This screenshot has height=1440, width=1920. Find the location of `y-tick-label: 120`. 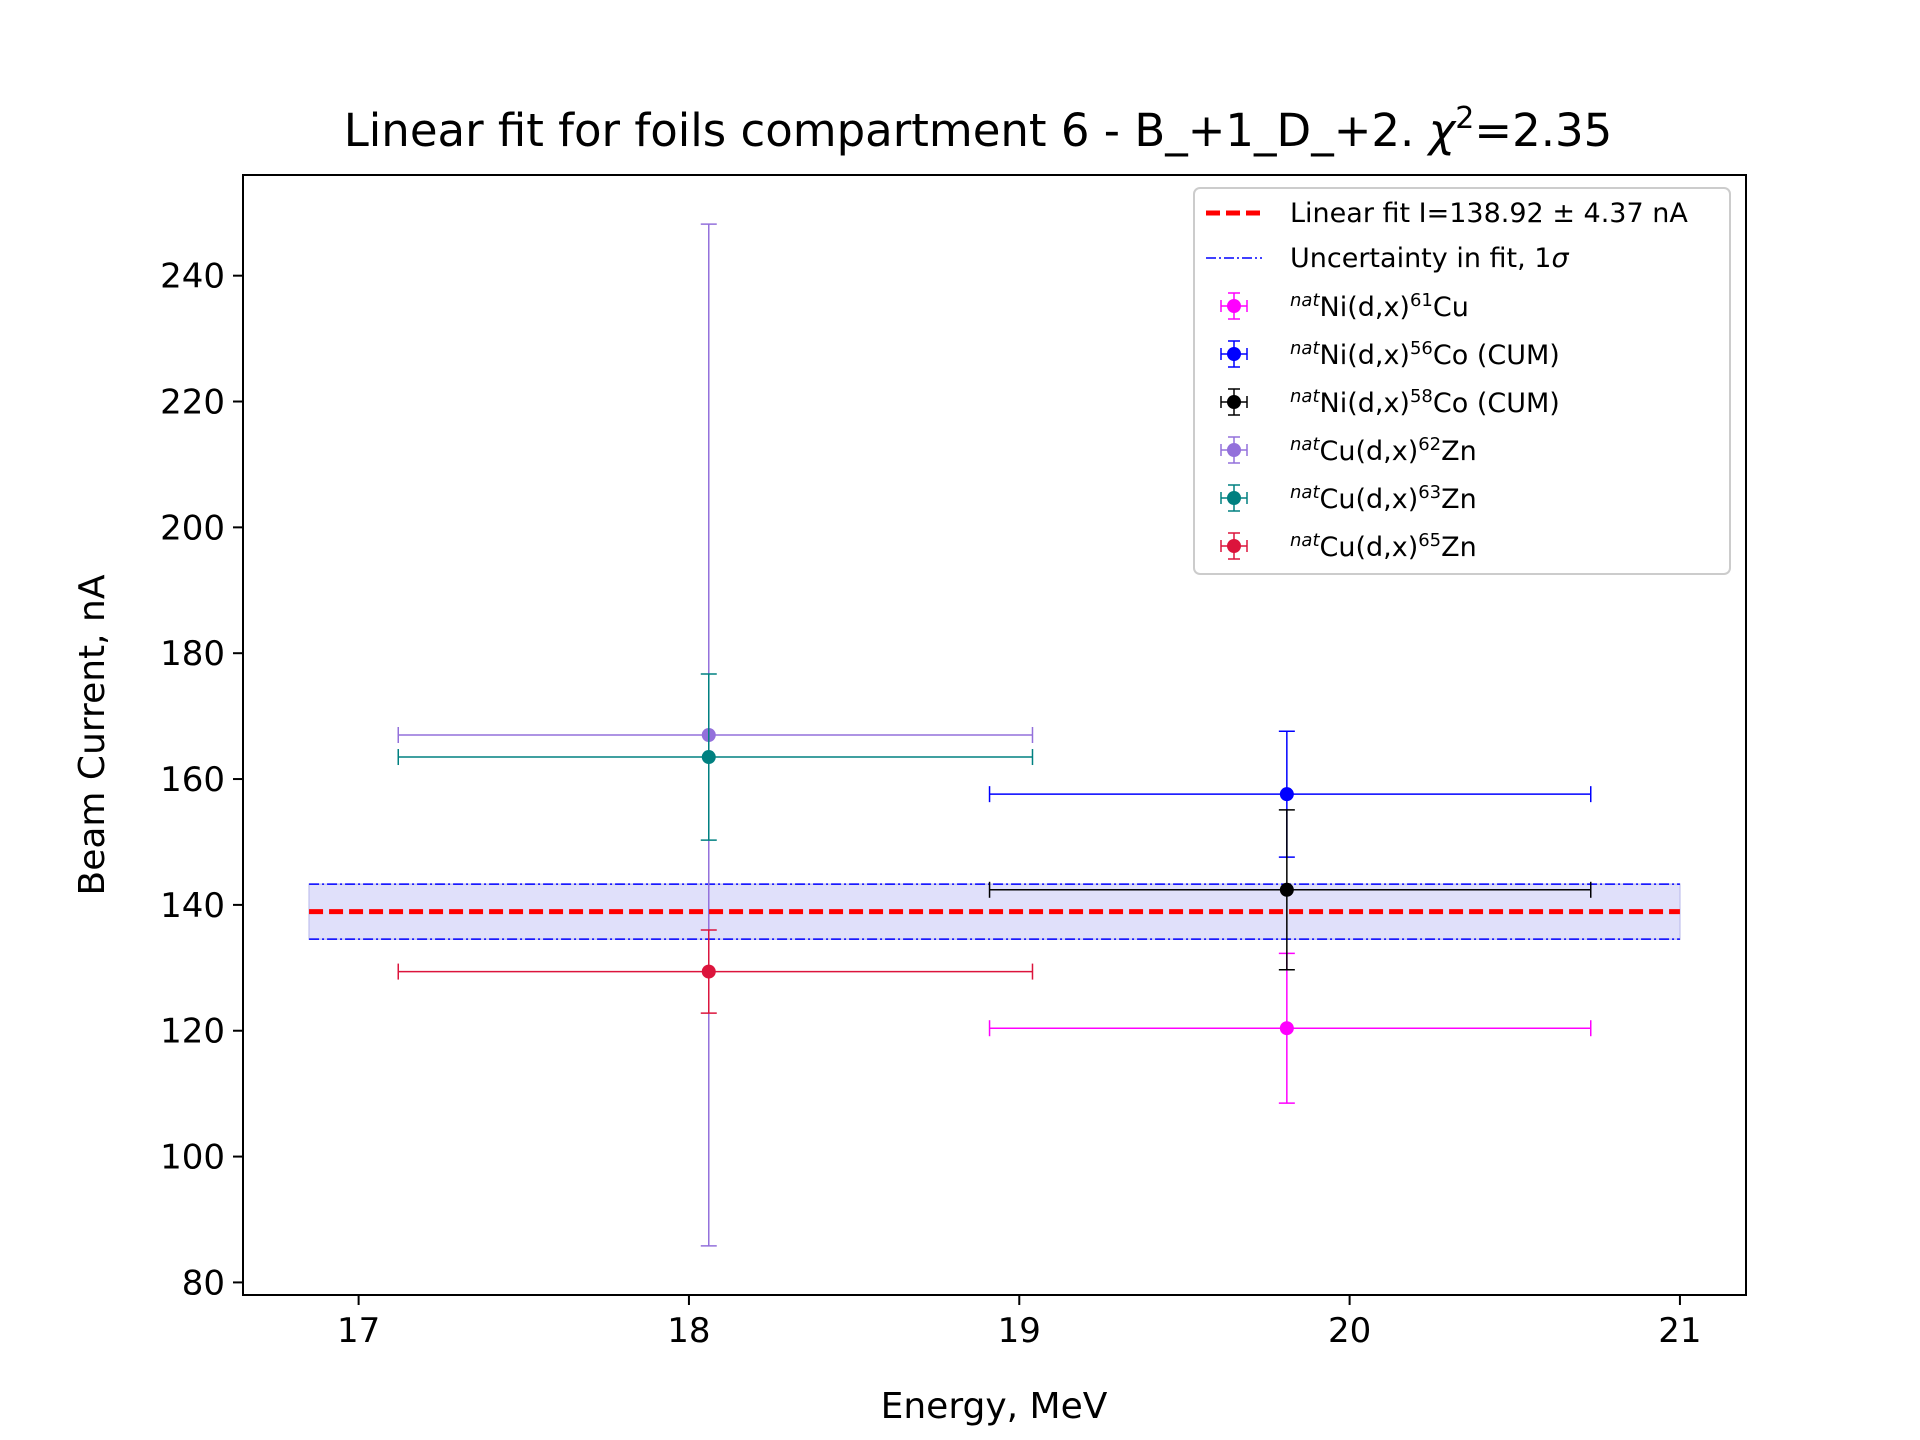

y-tick-label: 120 is located at coordinates (192, 1032).